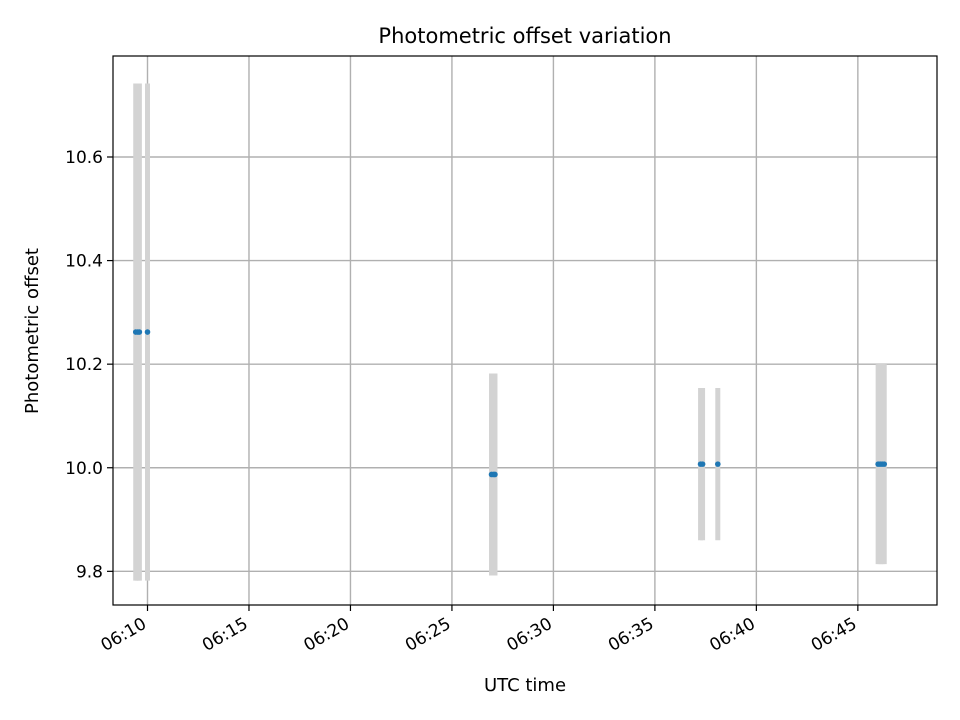 The width and height of the screenshot is (960, 720). Describe the element at coordinates (525, 685) in the screenshot. I see `x-axis-label: UTC time` at that location.